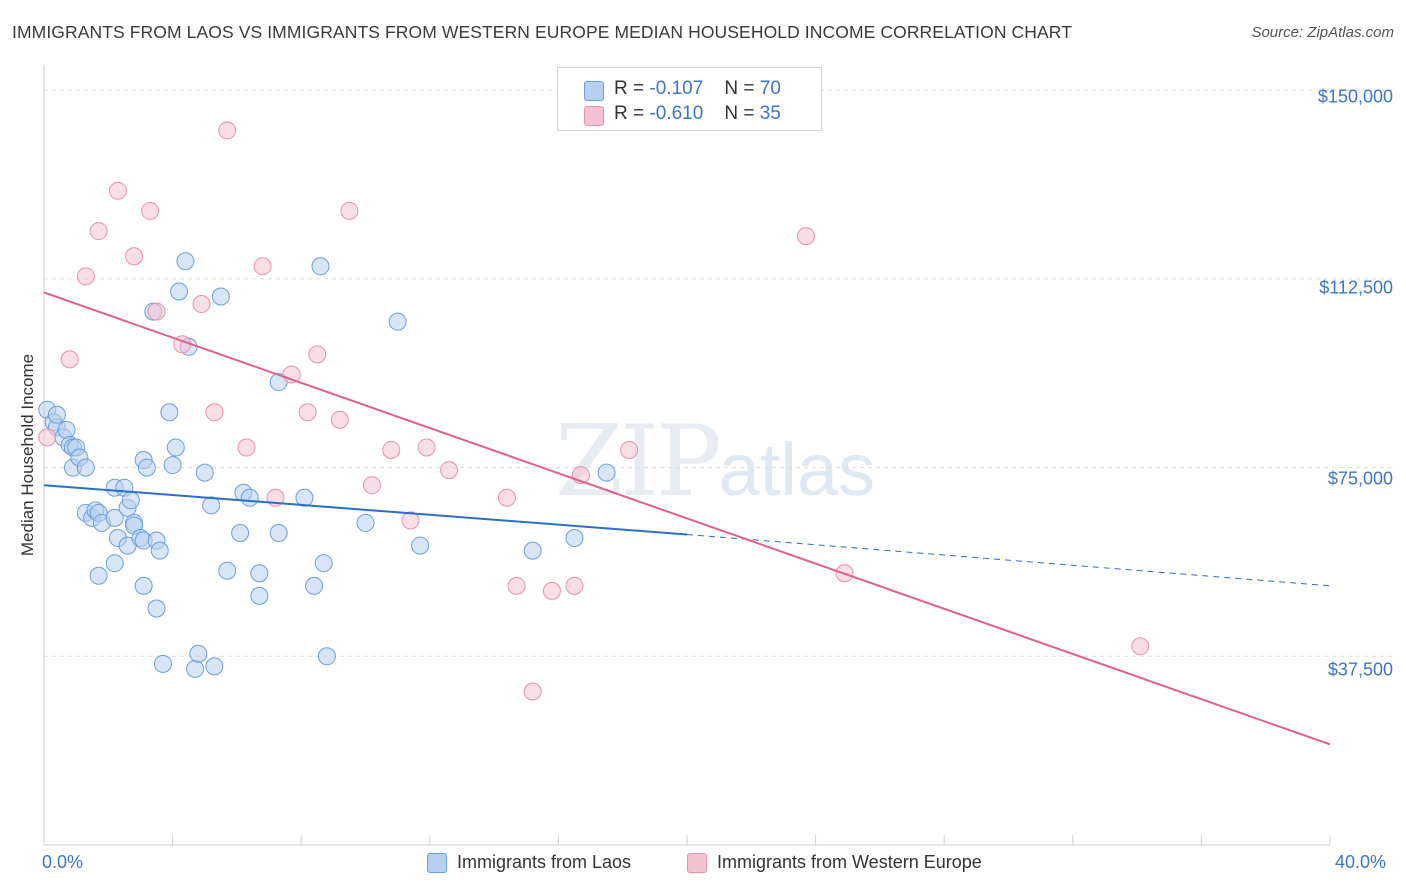  Describe the element at coordinates (697, 863) in the screenshot. I see `bottom-legend-swatch-western-europe` at that location.